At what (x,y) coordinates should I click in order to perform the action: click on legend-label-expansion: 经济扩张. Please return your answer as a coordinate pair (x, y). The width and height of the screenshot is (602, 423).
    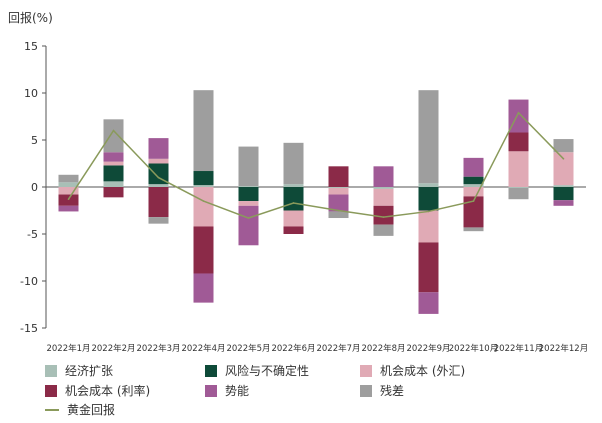
    Looking at the image, I should click on (89, 371).